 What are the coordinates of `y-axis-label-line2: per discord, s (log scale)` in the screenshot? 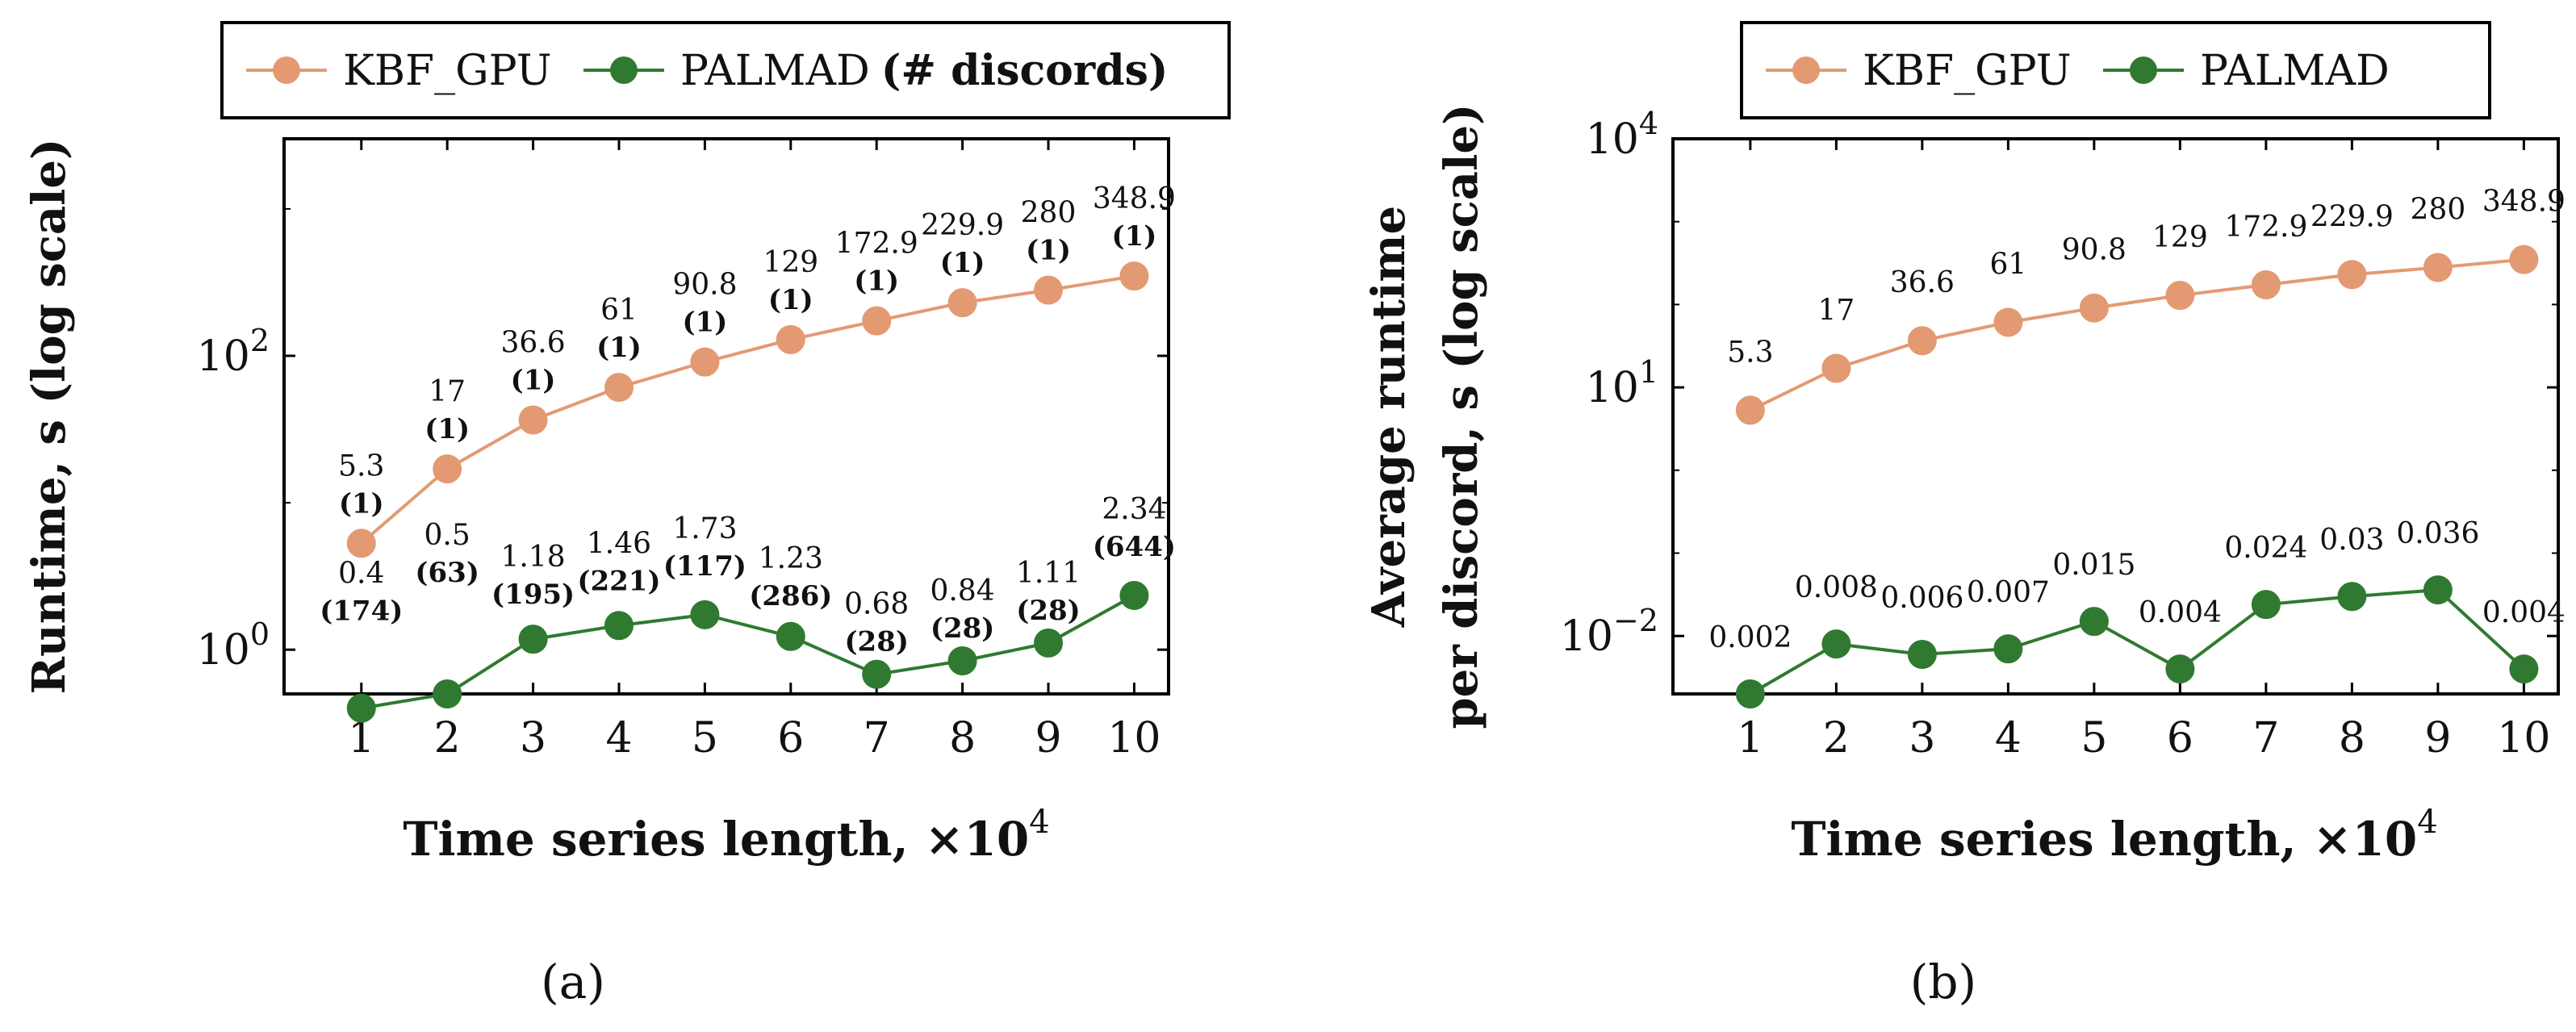 It's located at (1461, 416).